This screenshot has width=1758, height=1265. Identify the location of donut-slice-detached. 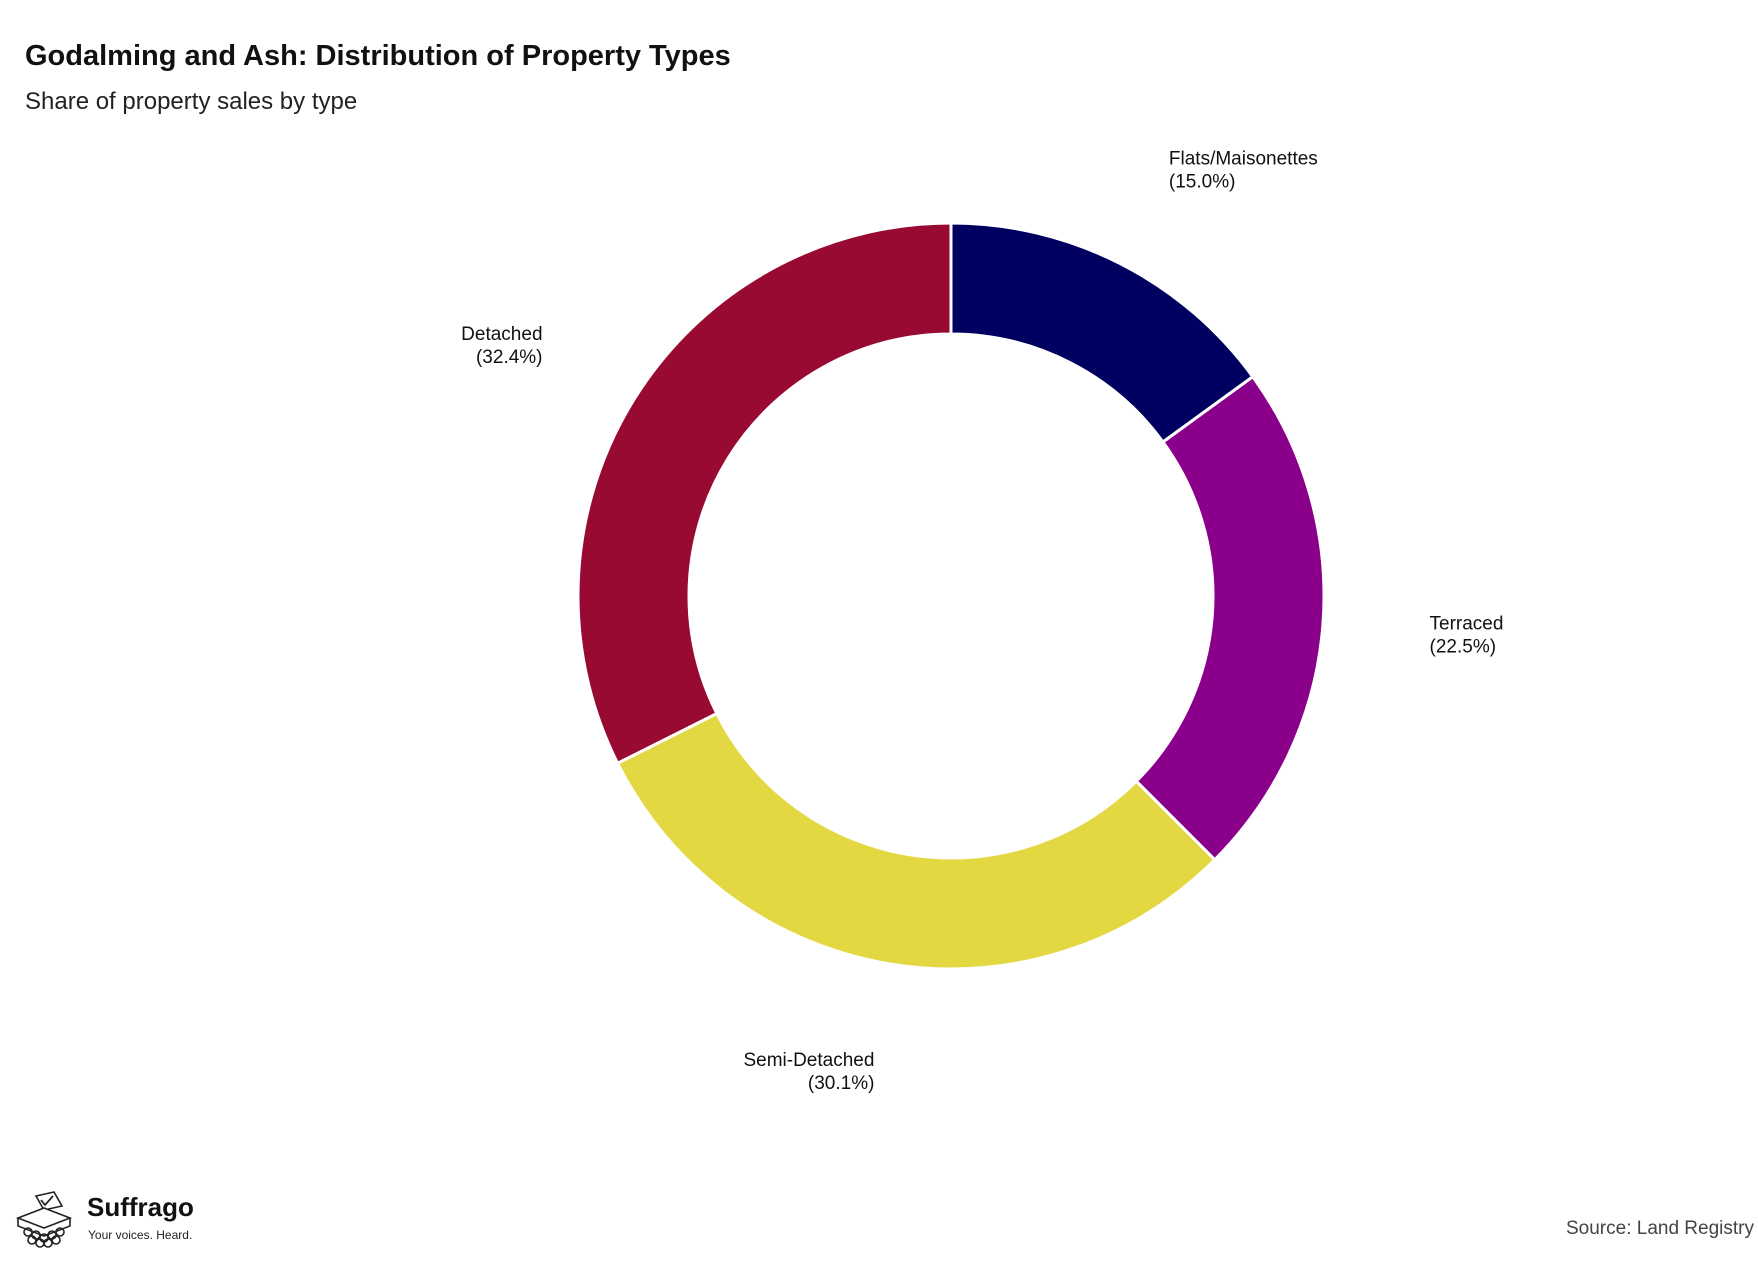
(764, 493).